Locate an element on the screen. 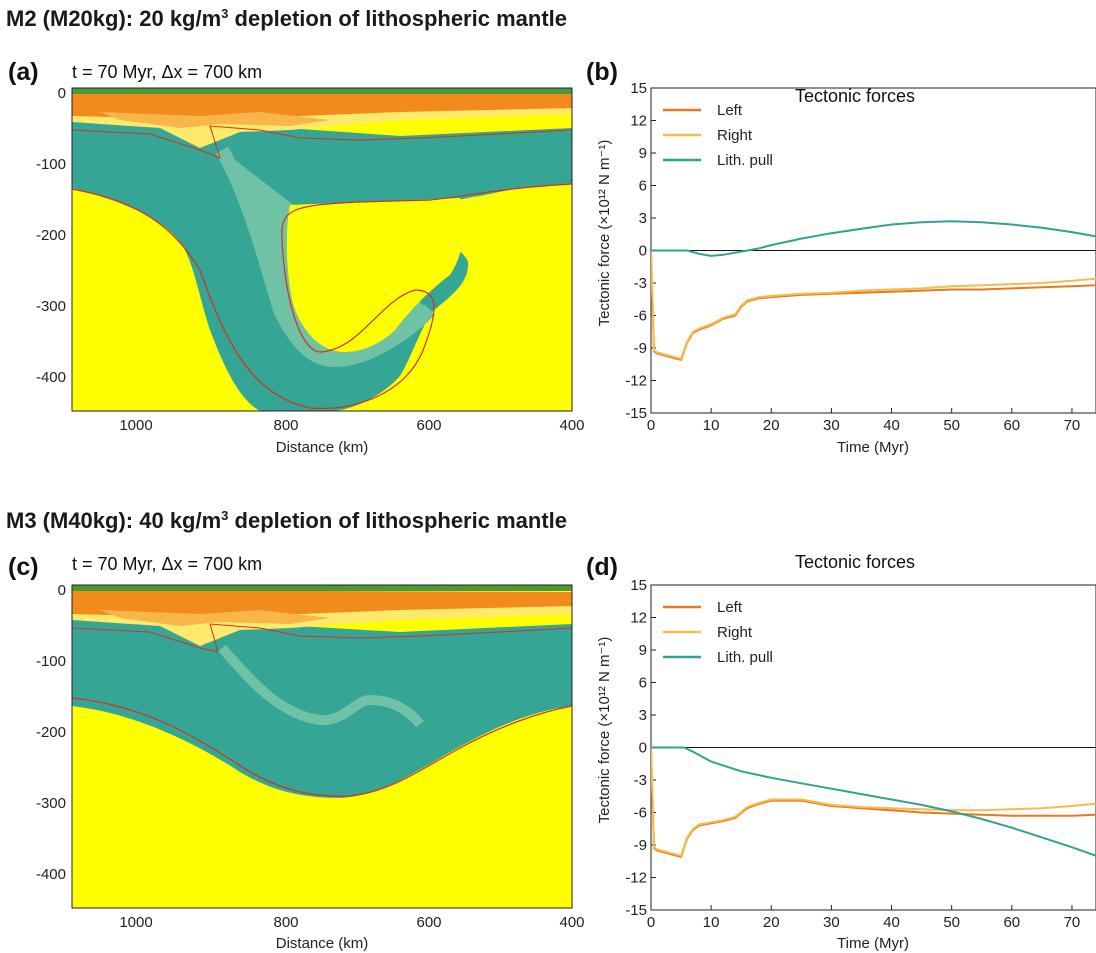  x-tick-label: 10 is located at coordinates (711, 425).